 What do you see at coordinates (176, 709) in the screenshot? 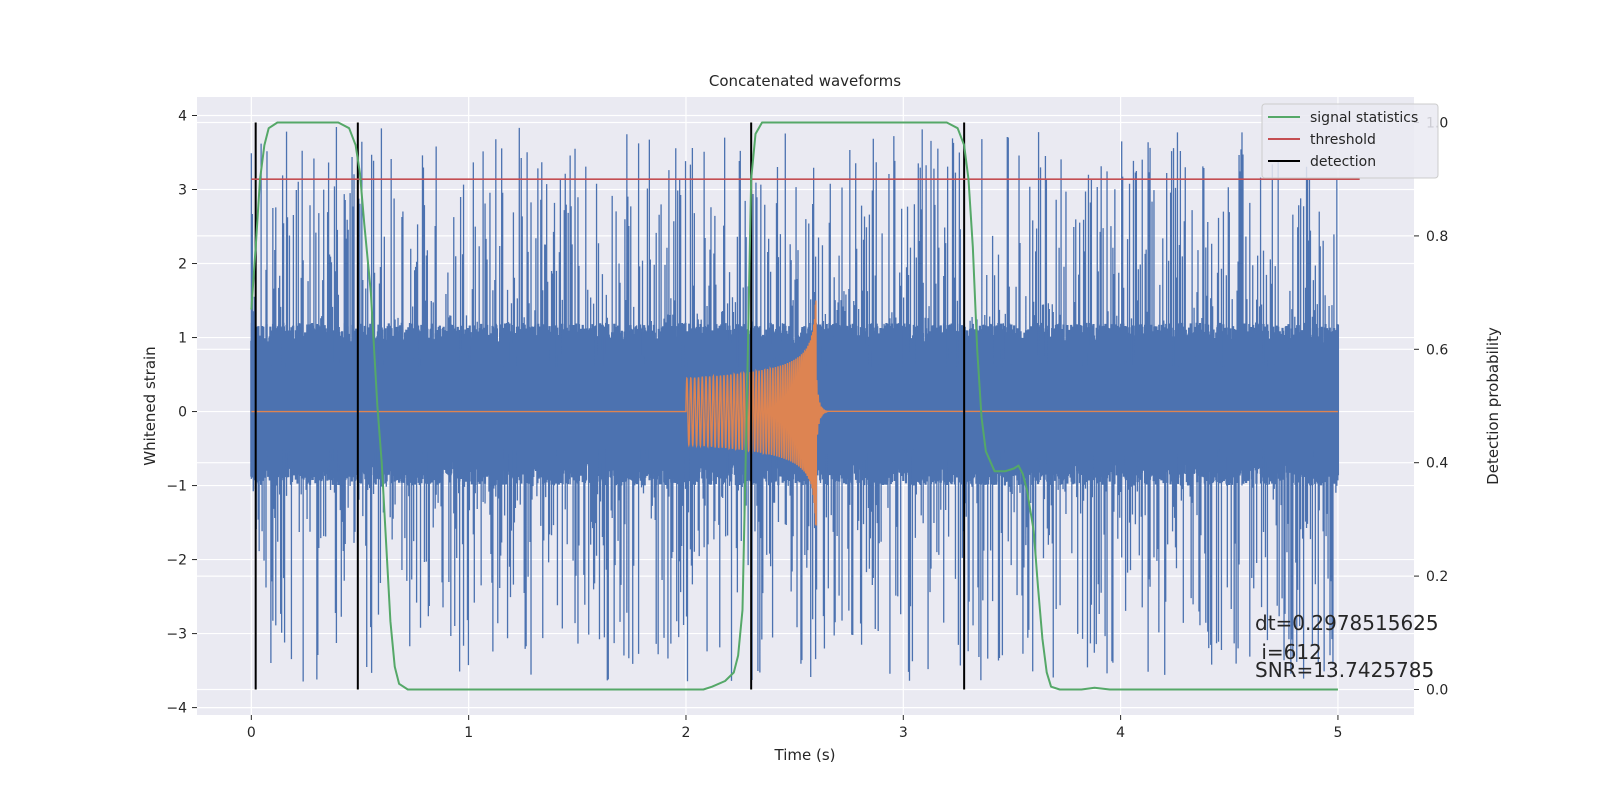
I see `y-tick-label: −4` at bounding box center [176, 709].